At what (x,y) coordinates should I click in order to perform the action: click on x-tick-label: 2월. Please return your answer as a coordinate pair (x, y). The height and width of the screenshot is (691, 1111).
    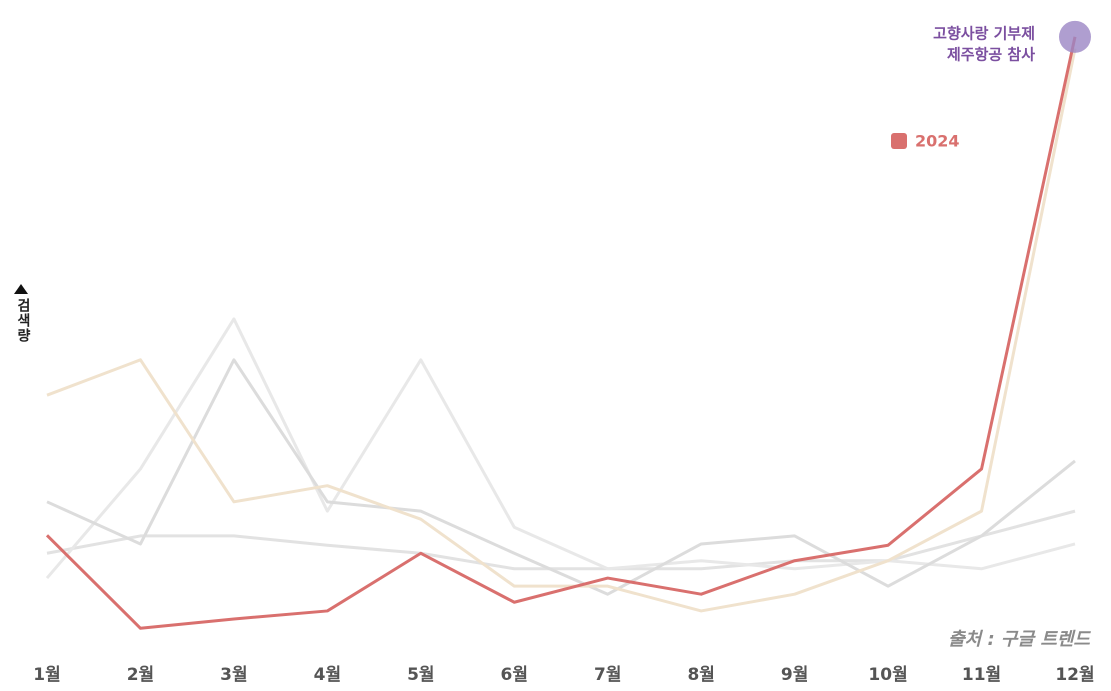
    Looking at the image, I should click on (140, 675).